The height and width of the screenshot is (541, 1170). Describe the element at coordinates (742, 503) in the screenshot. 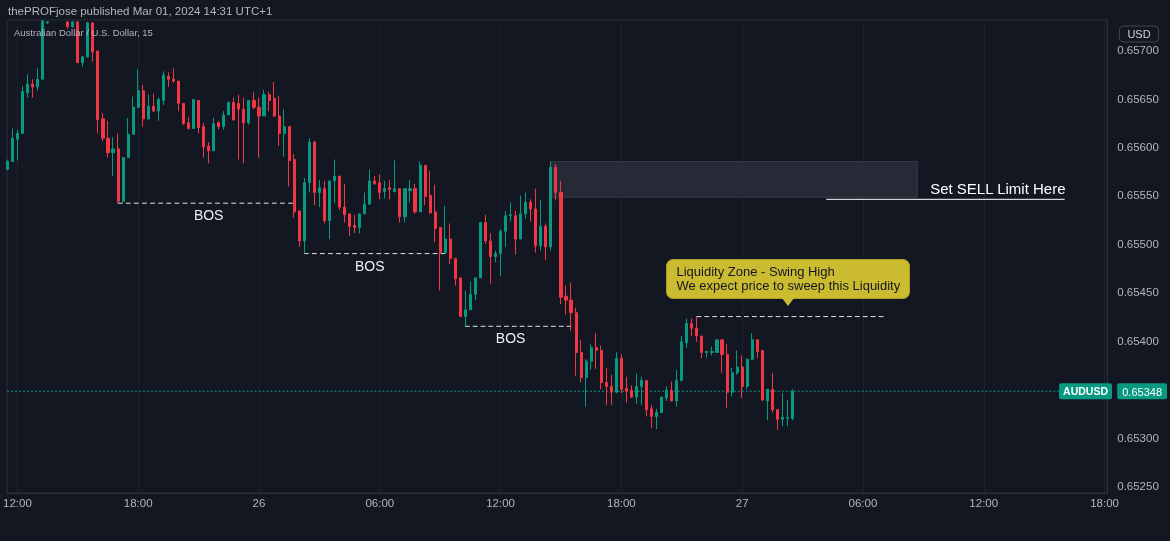

I see `x-tick-label: 27` at that location.